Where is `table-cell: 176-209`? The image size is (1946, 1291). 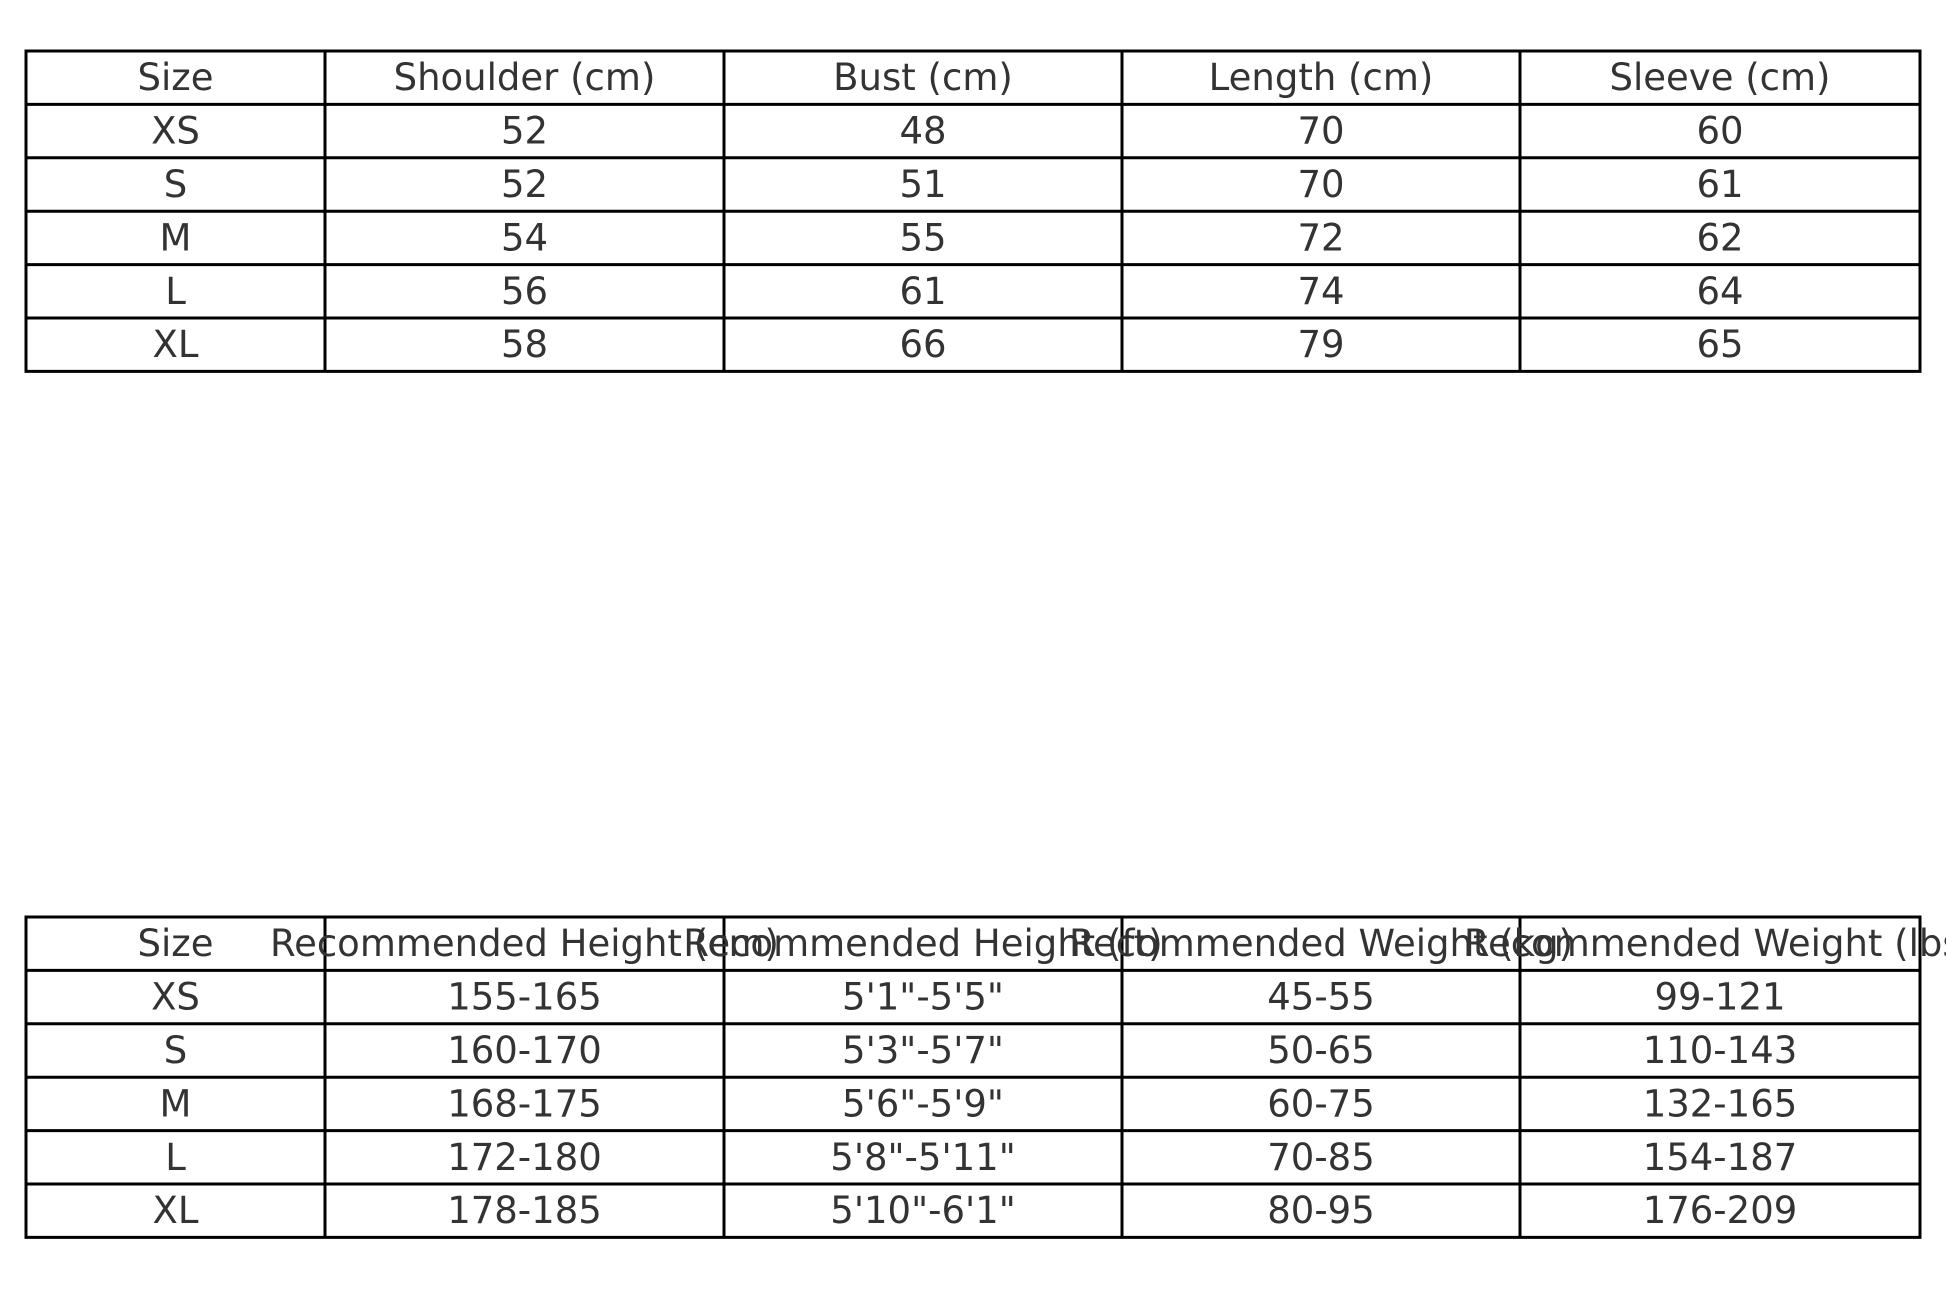 table-cell: 176-209 is located at coordinates (1720, 1210).